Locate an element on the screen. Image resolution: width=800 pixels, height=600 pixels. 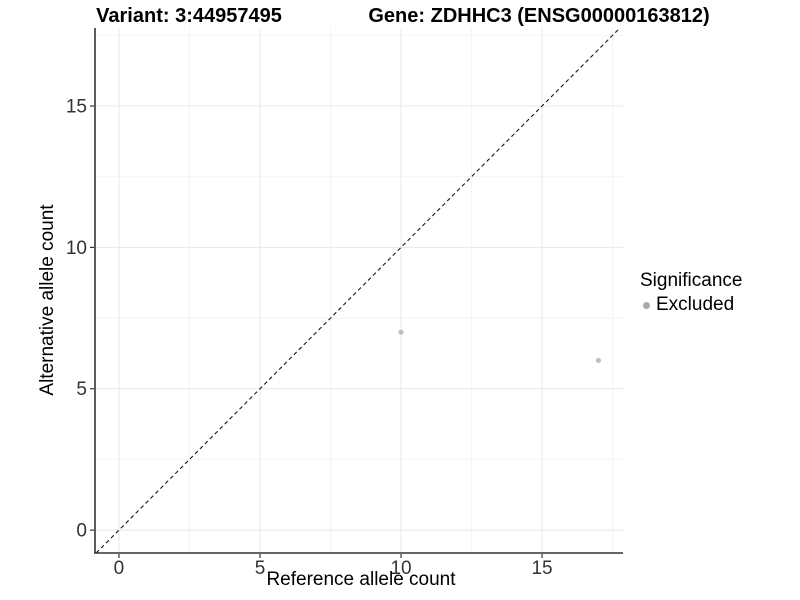
y-tick-label: 5 is located at coordinates (81, 389).